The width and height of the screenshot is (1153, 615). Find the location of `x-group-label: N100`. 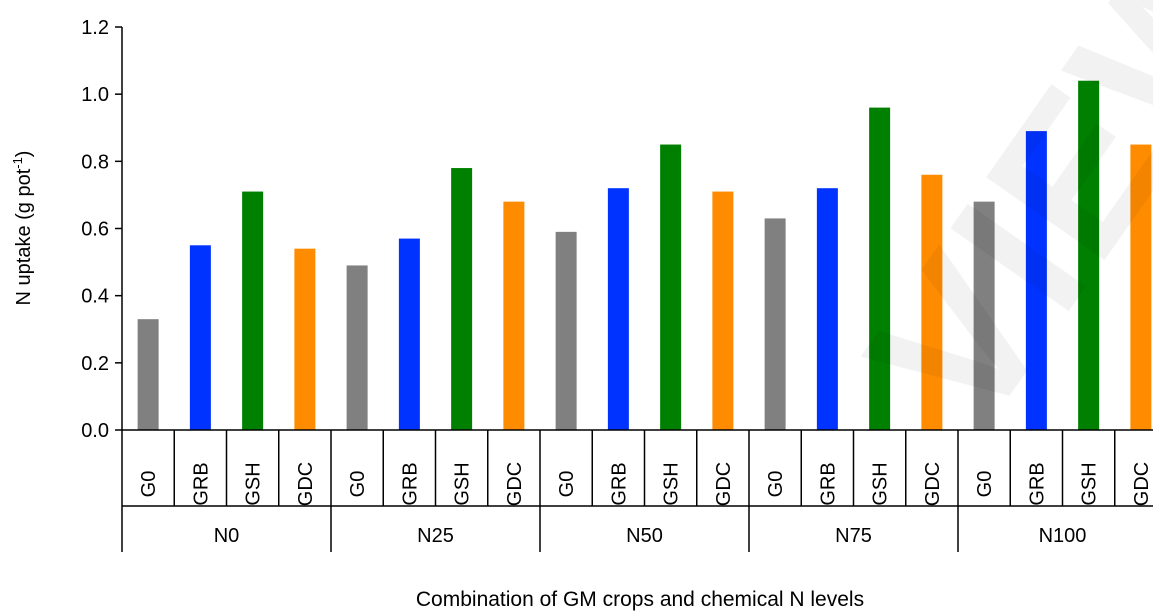

x-group-label: N100 is located at coordinates (1063, 536).